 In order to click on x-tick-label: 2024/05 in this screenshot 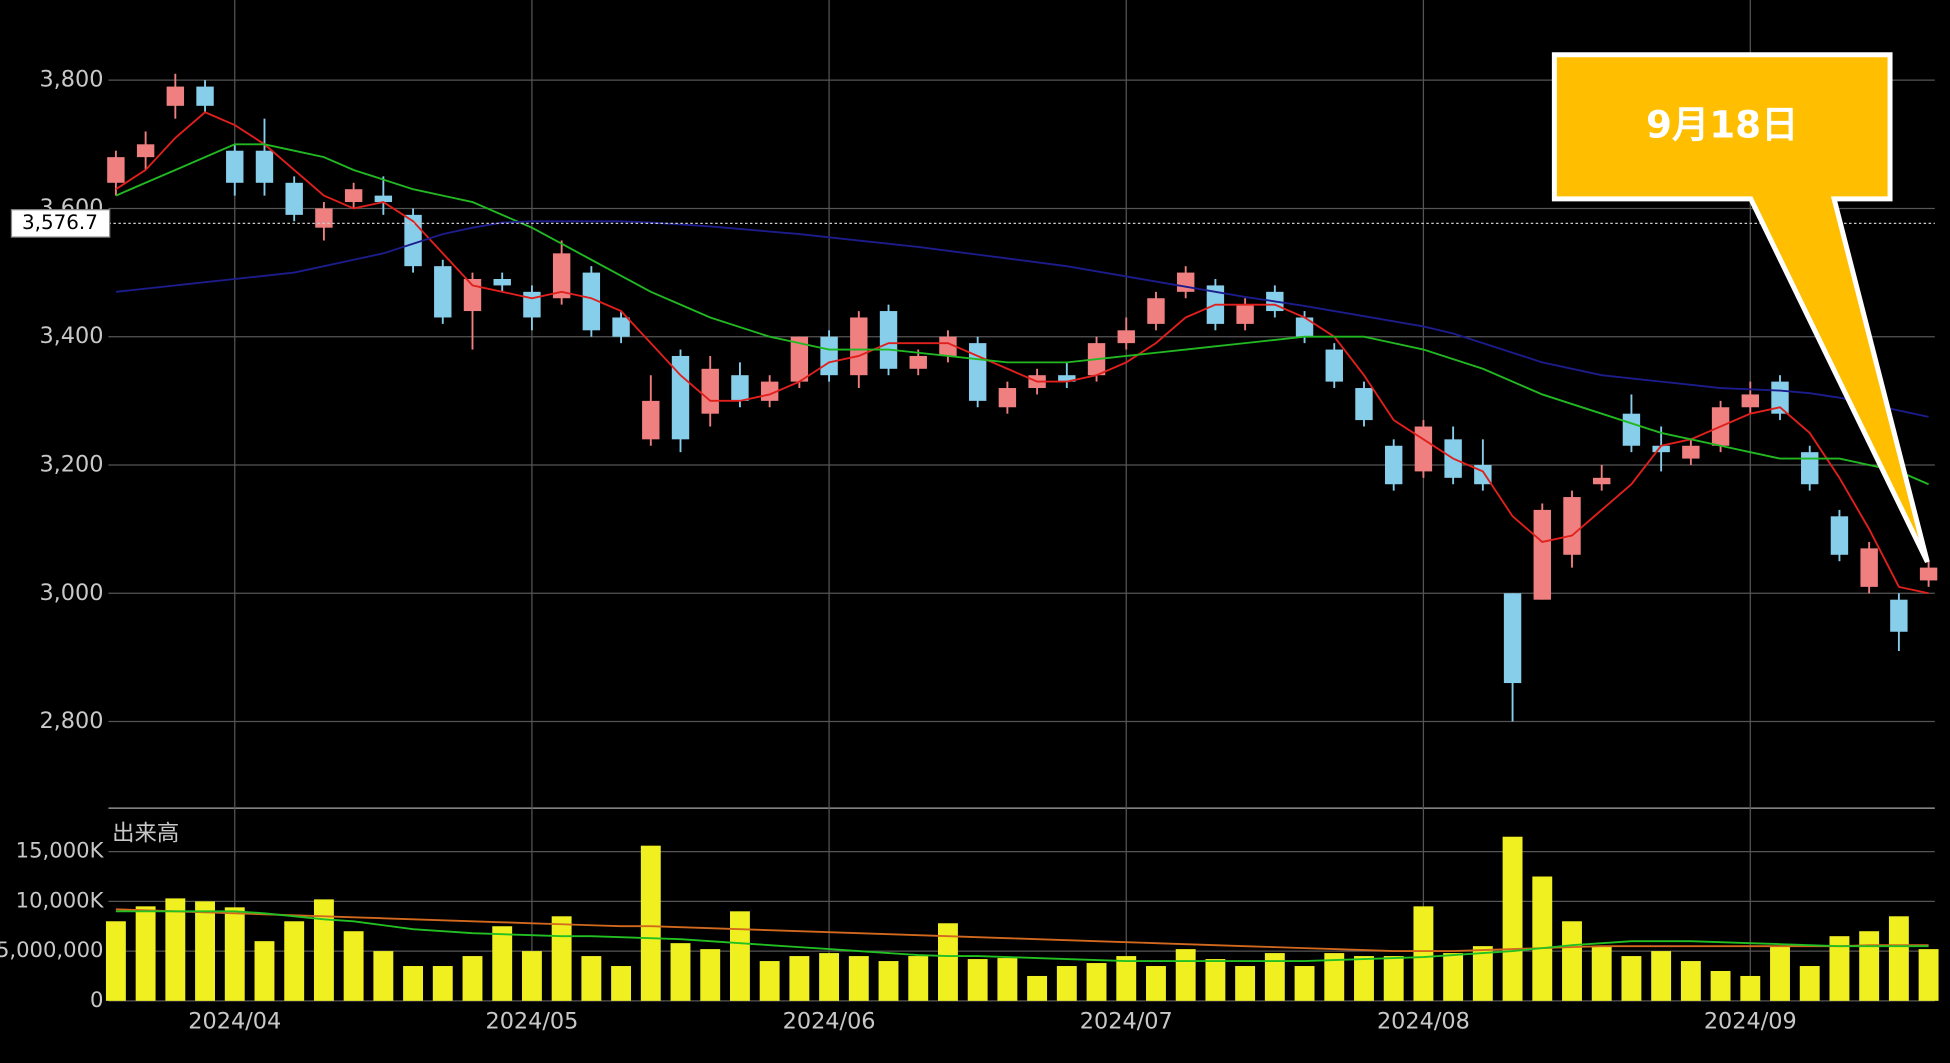, I will do `click(531, 1021)`.